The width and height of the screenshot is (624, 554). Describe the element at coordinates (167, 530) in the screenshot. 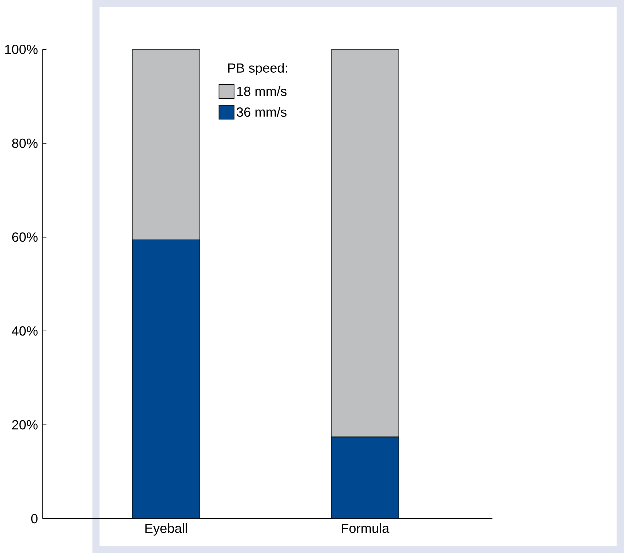

I see `x-tick-label: Eyeball` at that location.